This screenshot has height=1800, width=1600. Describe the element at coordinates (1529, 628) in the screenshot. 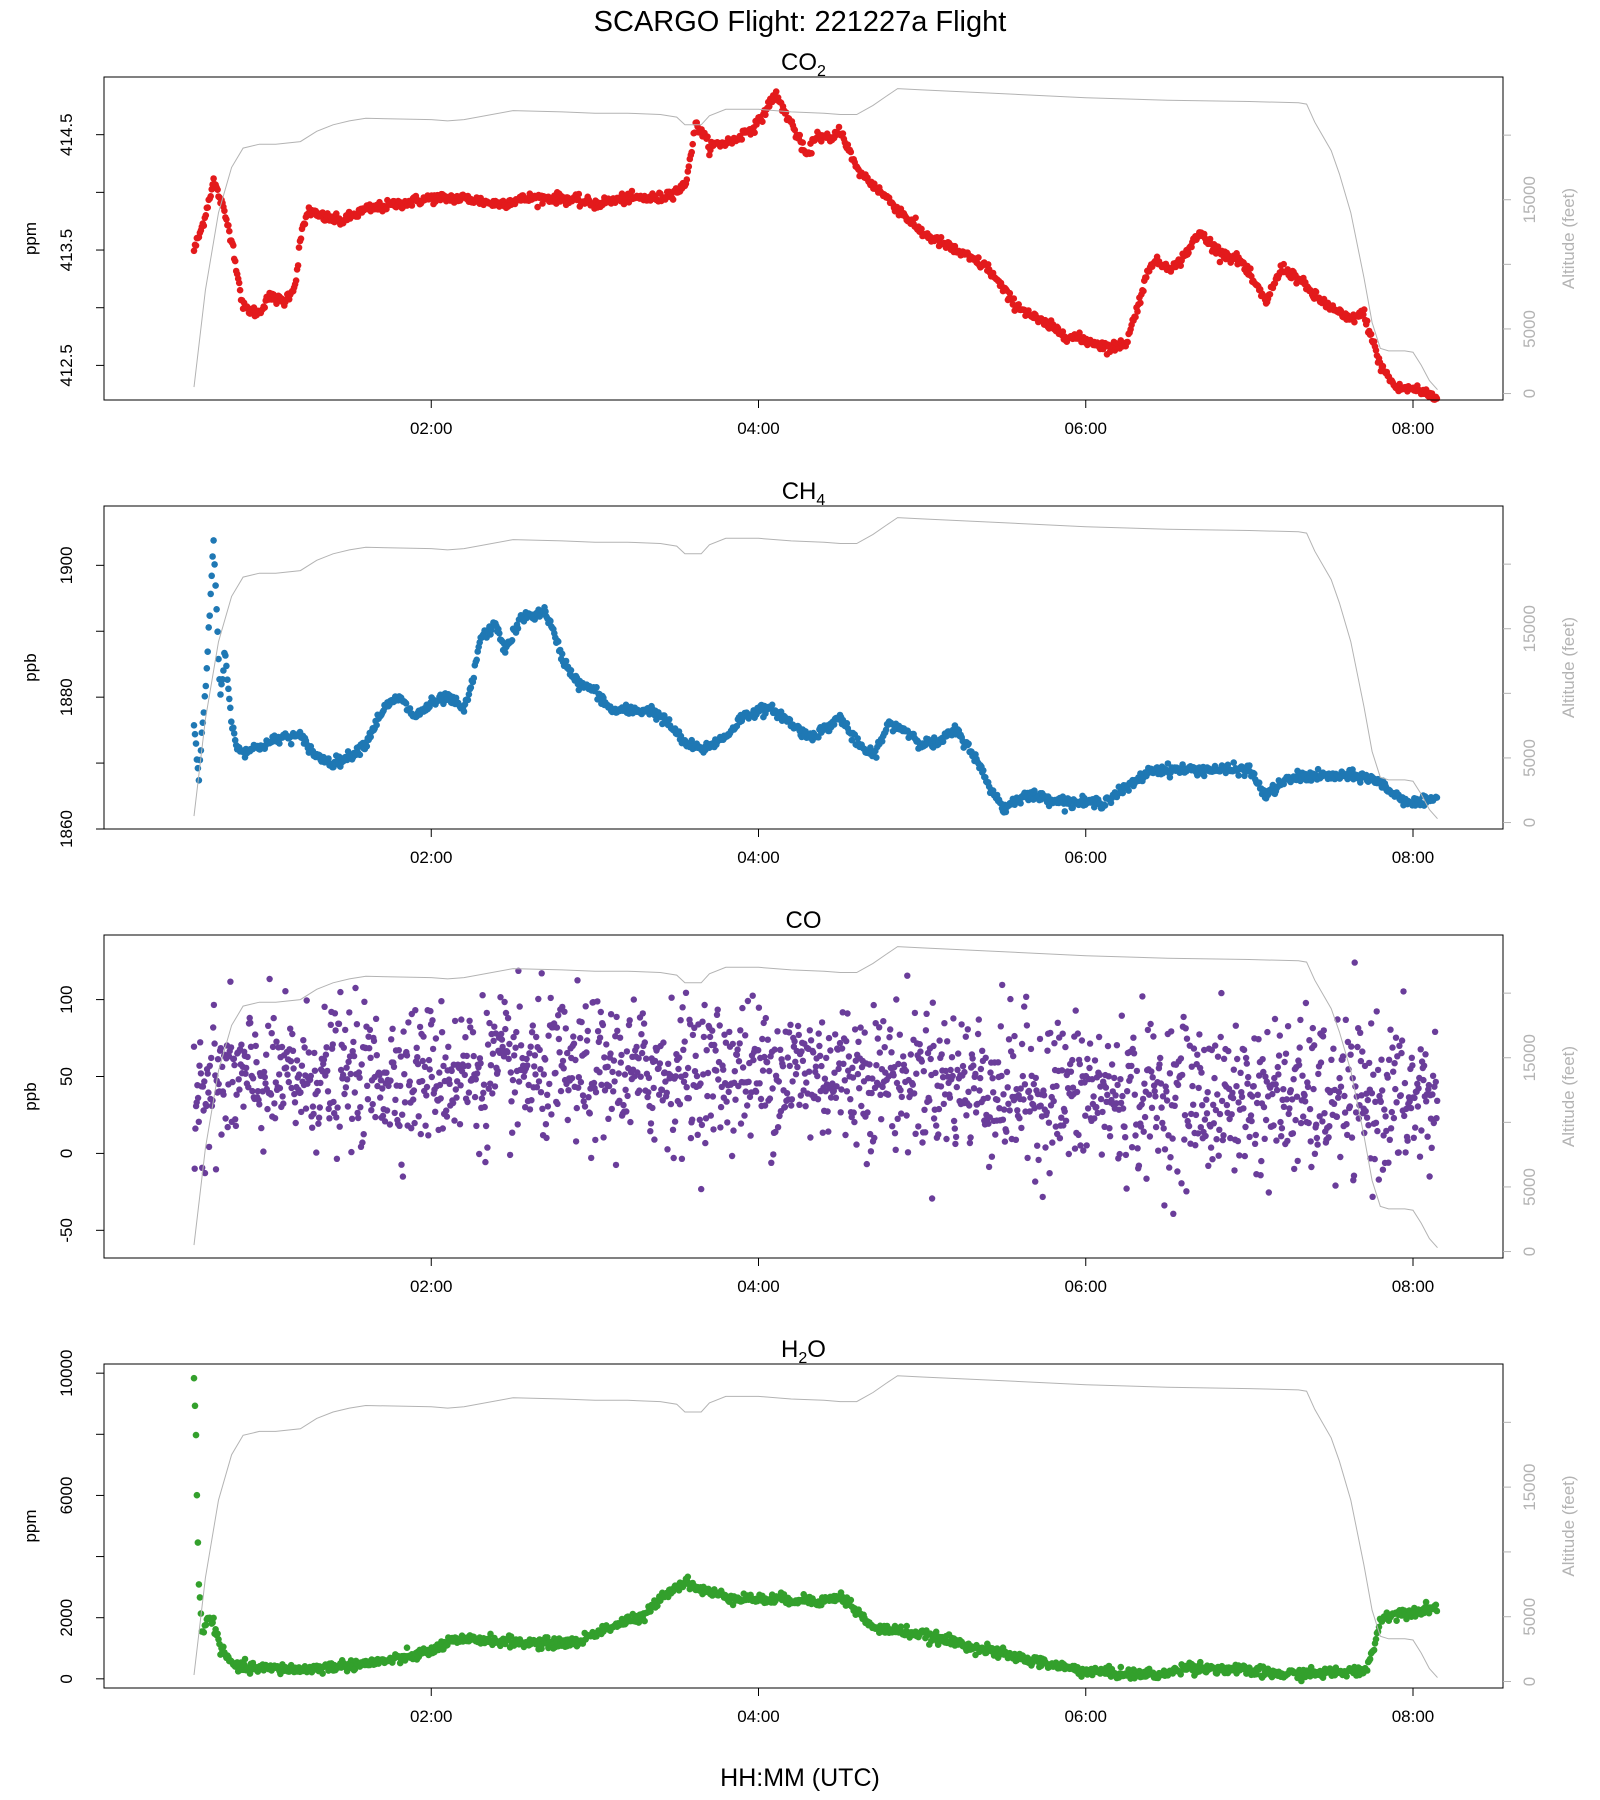

I see `altitude-tick-label: 15000` at that location.